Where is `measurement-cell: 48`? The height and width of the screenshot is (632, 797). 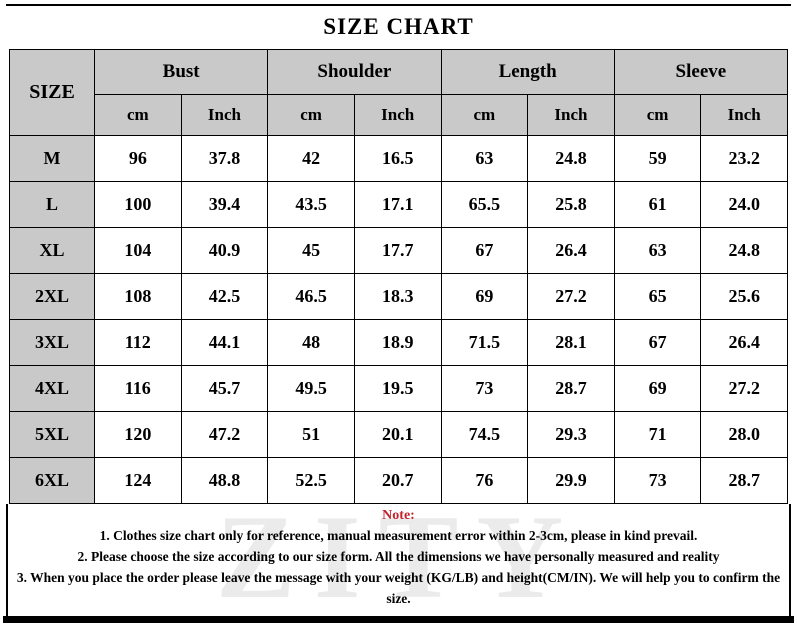
measurement-cell: 48 is located at coordinates (311, 342).